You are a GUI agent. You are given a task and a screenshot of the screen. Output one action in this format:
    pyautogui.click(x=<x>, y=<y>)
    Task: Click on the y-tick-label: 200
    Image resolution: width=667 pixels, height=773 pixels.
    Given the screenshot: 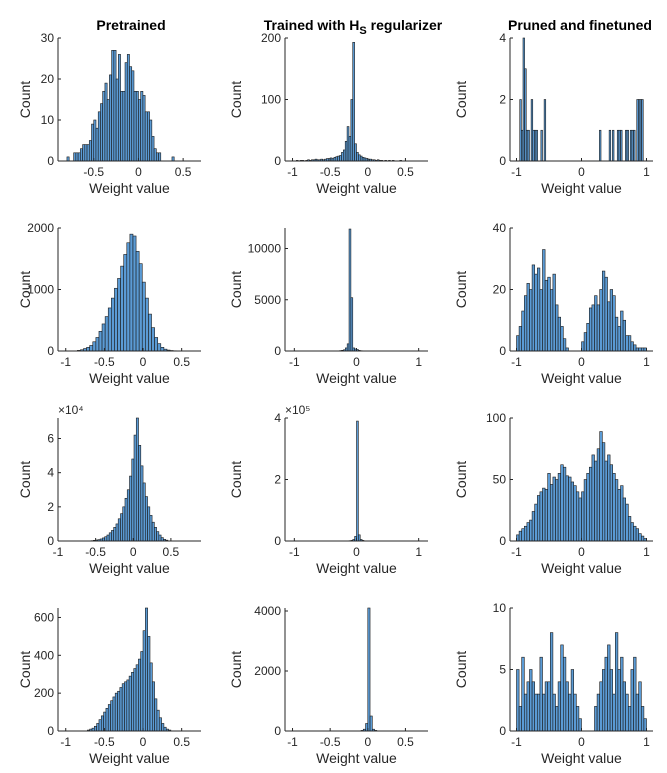 What is the action you would take?
    pyautogui.click(x=44, y=693)
    